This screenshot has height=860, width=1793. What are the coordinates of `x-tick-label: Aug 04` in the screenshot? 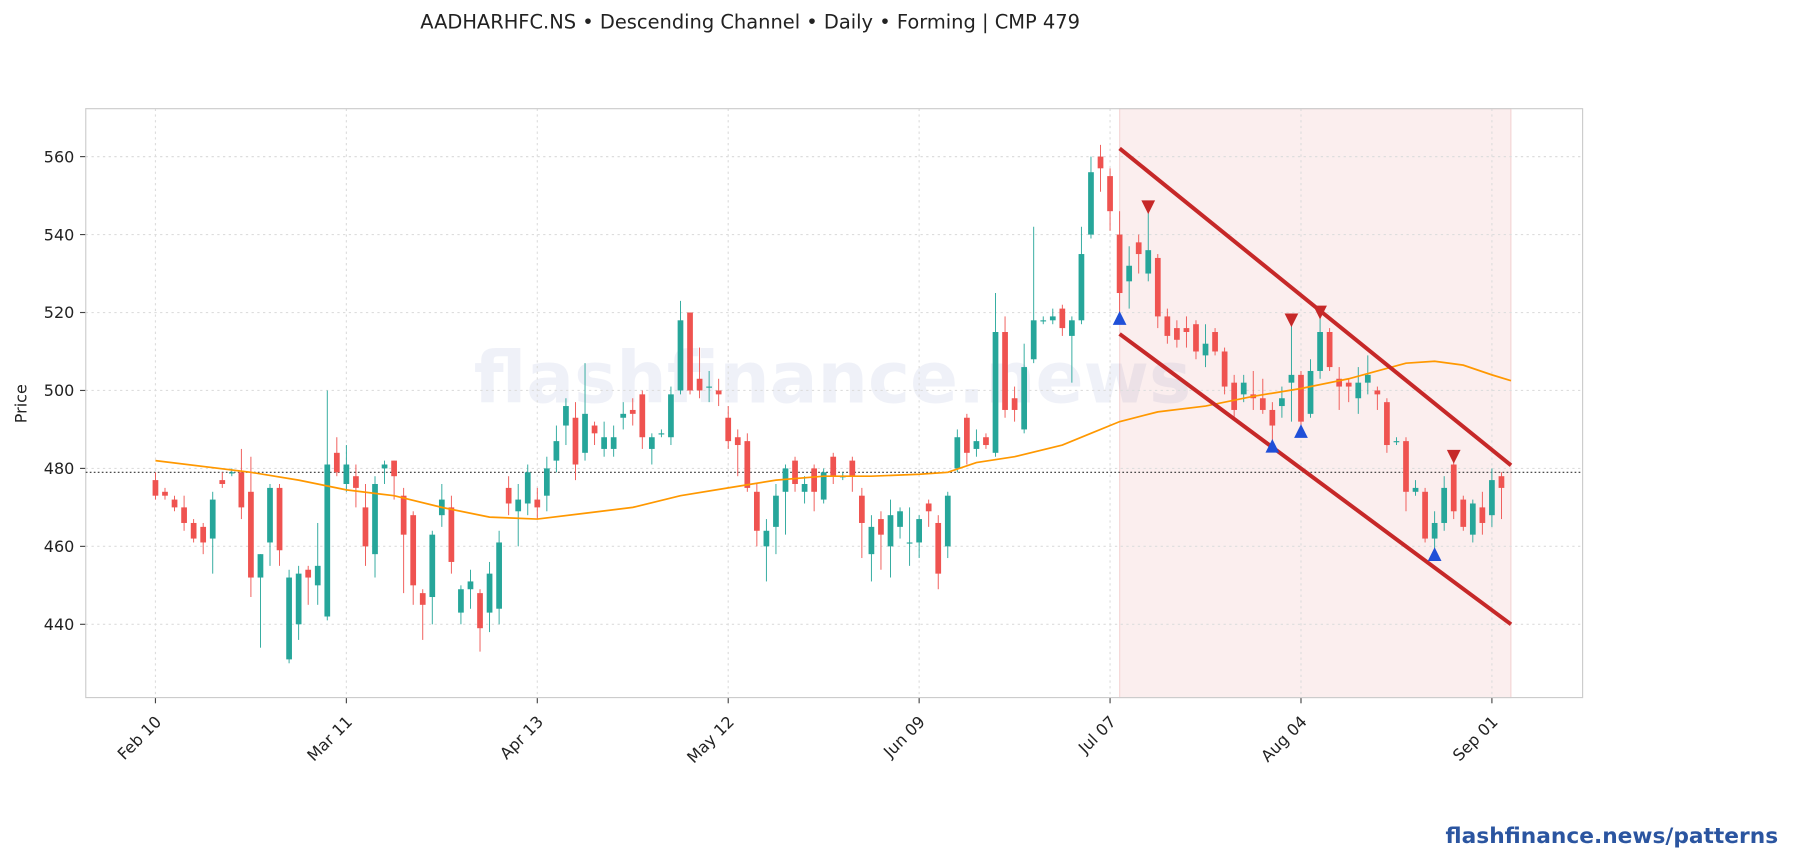 It's located at (1284, 739).